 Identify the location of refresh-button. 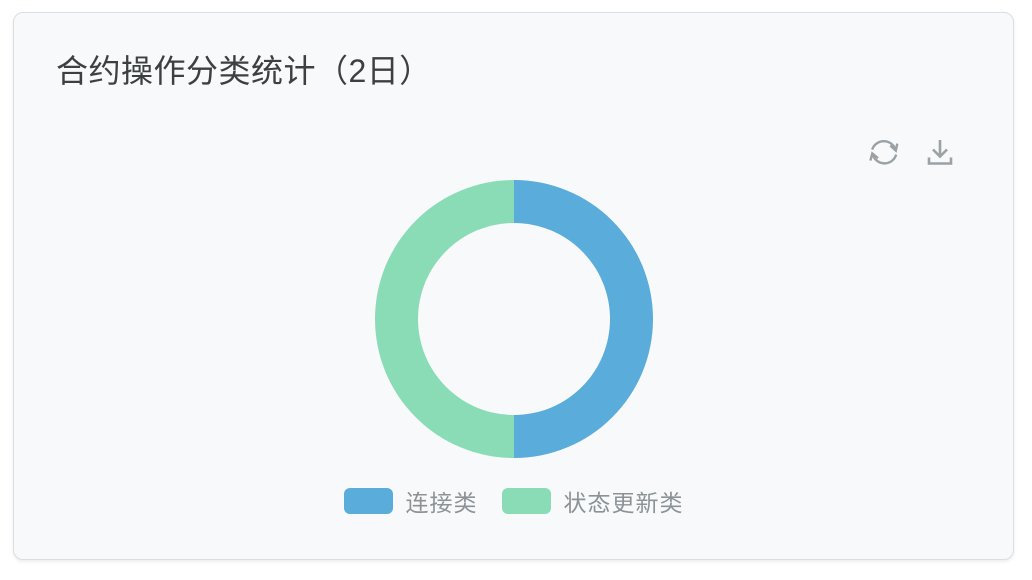
(884, 152).